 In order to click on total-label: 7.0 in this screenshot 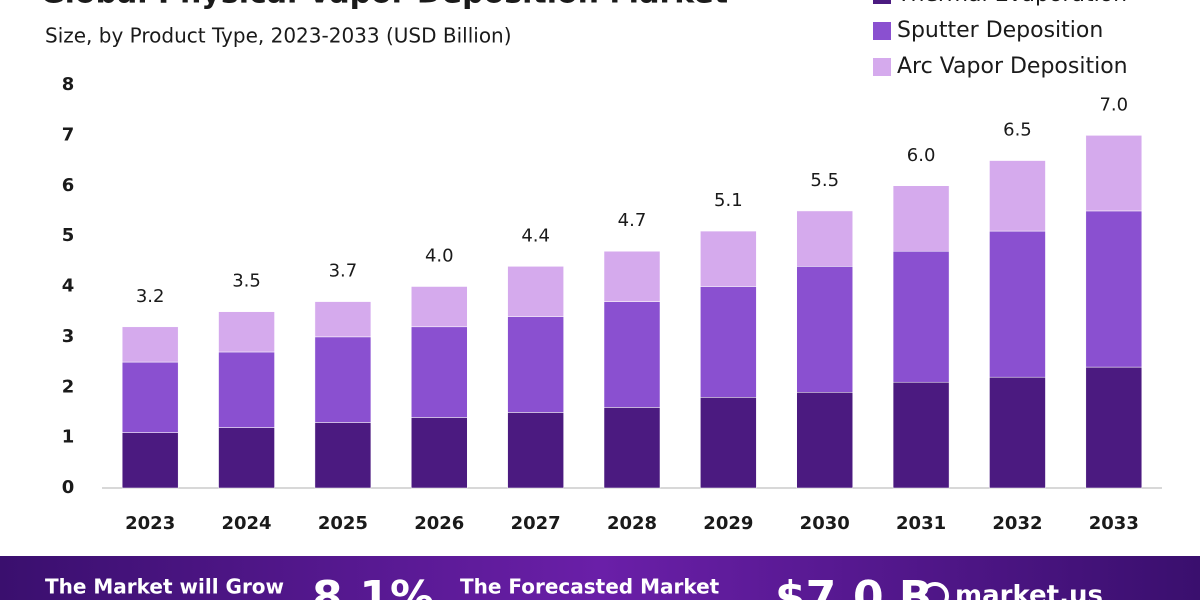, I will do `click(1113, 104)`.